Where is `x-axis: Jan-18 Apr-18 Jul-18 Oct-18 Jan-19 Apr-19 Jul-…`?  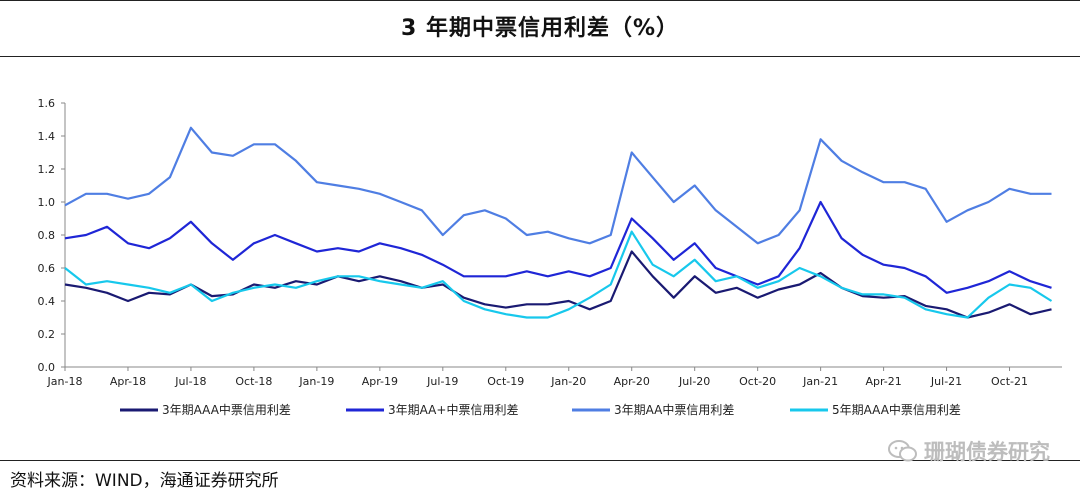
x-axis: Jan-18 Apr-18 Jul-18 Oct-18 Jan-19 Apr-19 Jul-… is located at coordinates (554, 377).